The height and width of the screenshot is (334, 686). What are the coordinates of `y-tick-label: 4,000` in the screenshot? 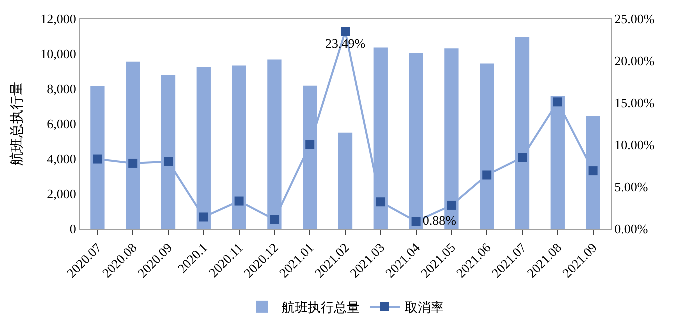 It's located at (61, 159).